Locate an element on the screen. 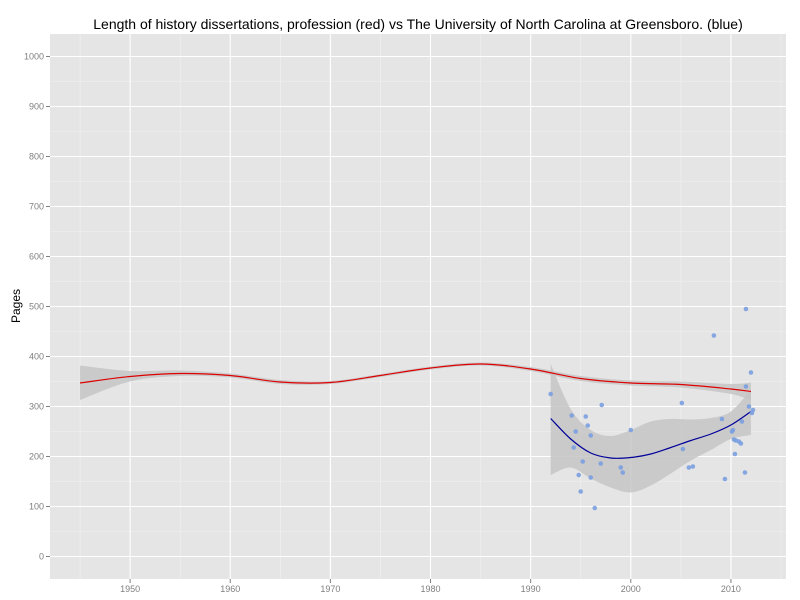 The height and width of the screenshot is (600, 800). y-axis-ticks: 0 100 200 300 400 500 600 700 800 900 1000 is located at coordinates (37, 307).